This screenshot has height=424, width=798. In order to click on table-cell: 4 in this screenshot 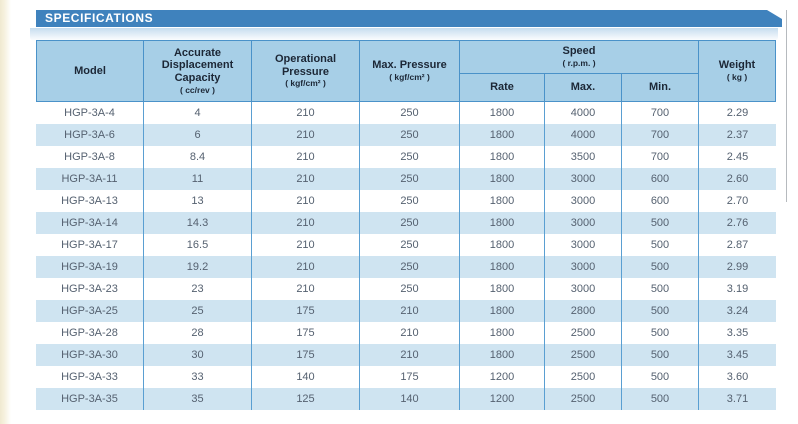, I will do `click(197, 113)`.